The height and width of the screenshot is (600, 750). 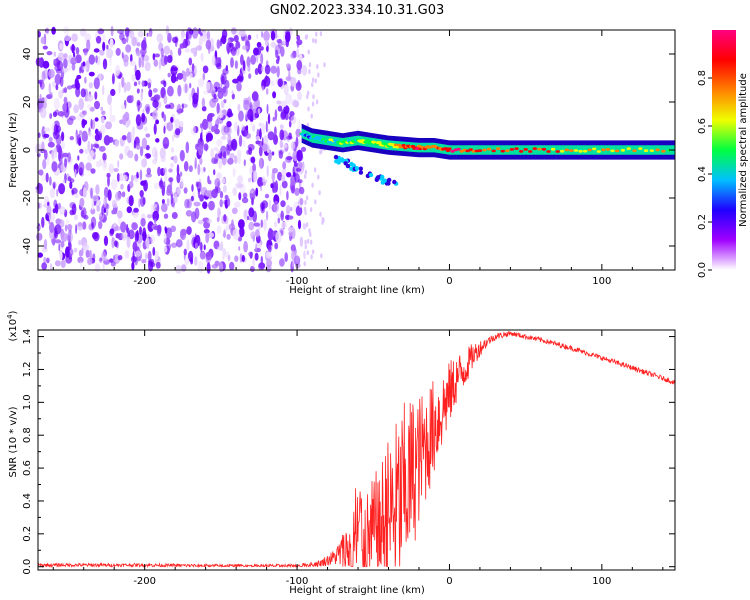 I want to click on figure-title: GN02.2023.334.10.31.G03, so click(x=357, y=10).